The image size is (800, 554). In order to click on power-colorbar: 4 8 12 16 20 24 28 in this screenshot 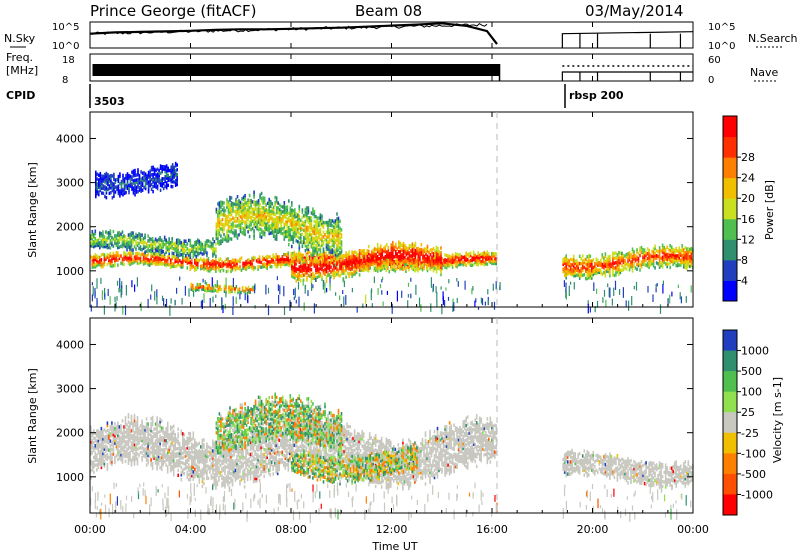, I will do `click(738, 208)`.